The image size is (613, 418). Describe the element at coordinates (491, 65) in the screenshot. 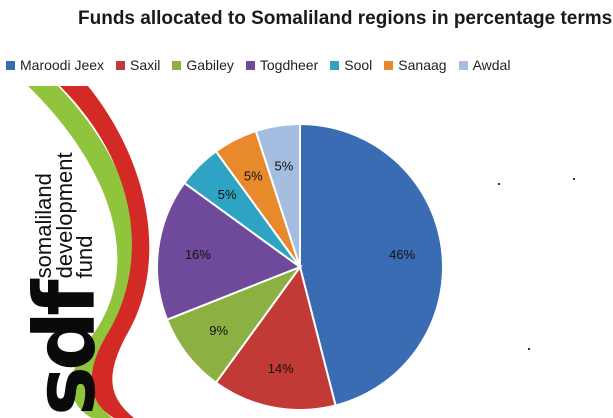

I see `legend-label: Awdal` at that location.